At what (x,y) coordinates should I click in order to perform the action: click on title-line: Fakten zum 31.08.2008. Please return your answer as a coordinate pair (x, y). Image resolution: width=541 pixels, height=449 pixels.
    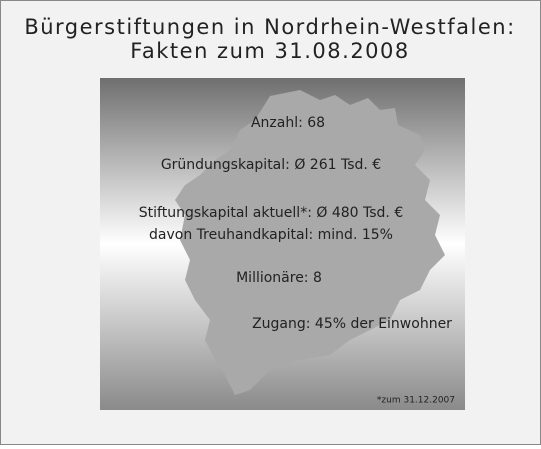
    Looking at the image, I should click on (270, 51).